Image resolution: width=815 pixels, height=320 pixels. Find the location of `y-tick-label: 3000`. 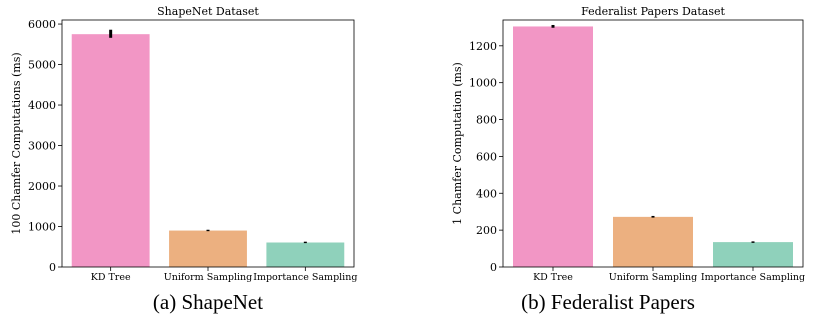

y-tick-label: 3000 is located at coordinates (42, 146).